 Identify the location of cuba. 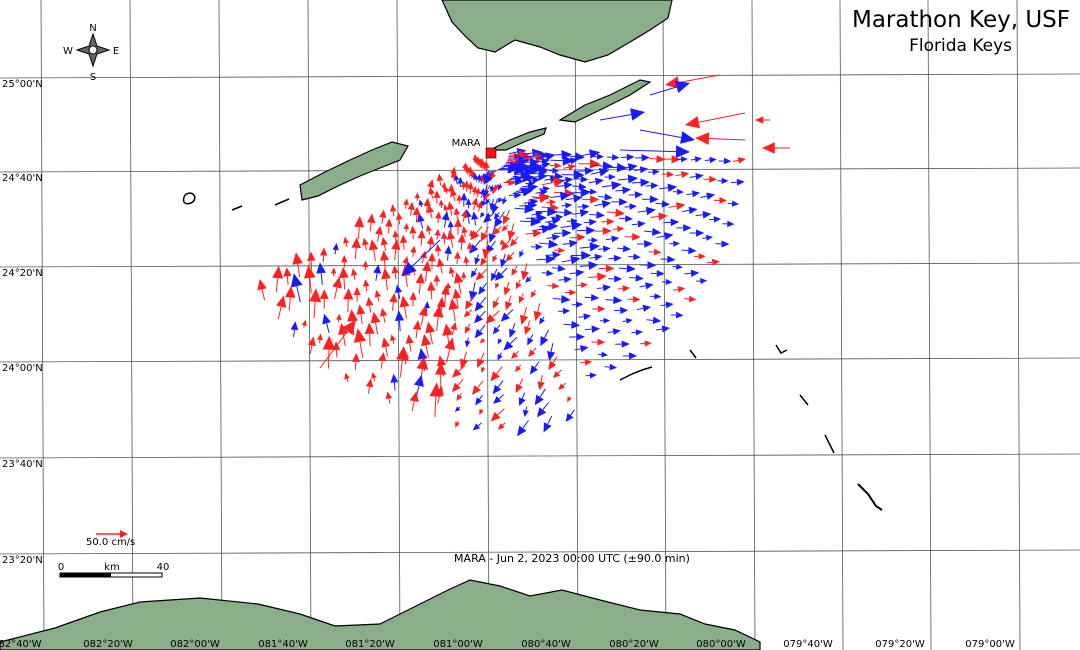
(380, 614).